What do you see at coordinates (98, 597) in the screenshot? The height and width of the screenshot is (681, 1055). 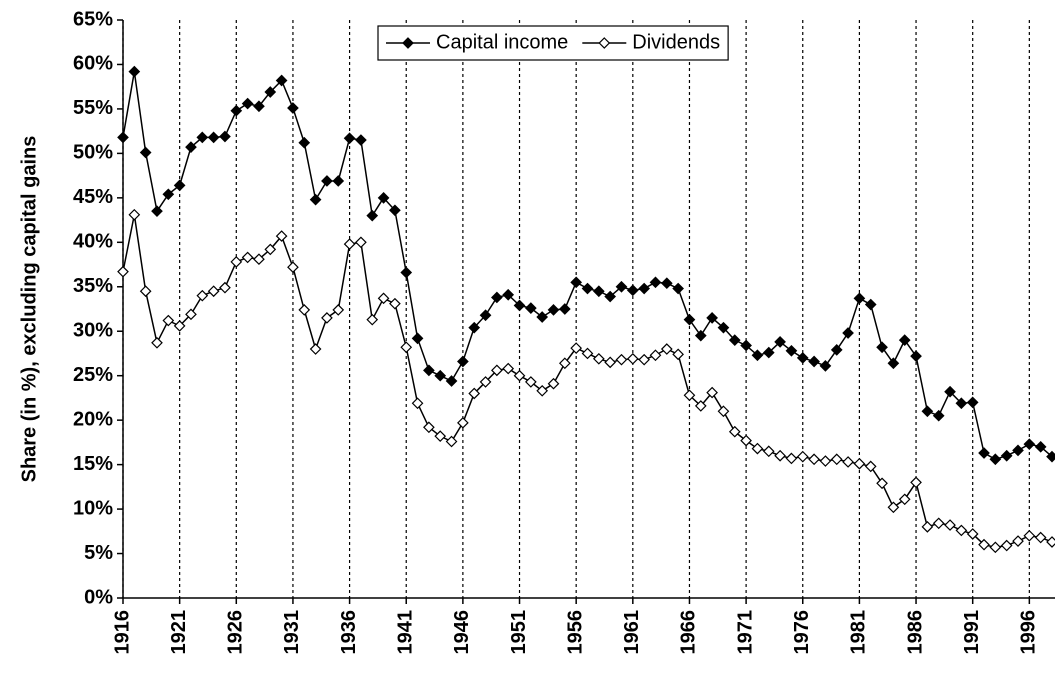 I see `y-tick-label: 0%` at bounding box center [98, 597].